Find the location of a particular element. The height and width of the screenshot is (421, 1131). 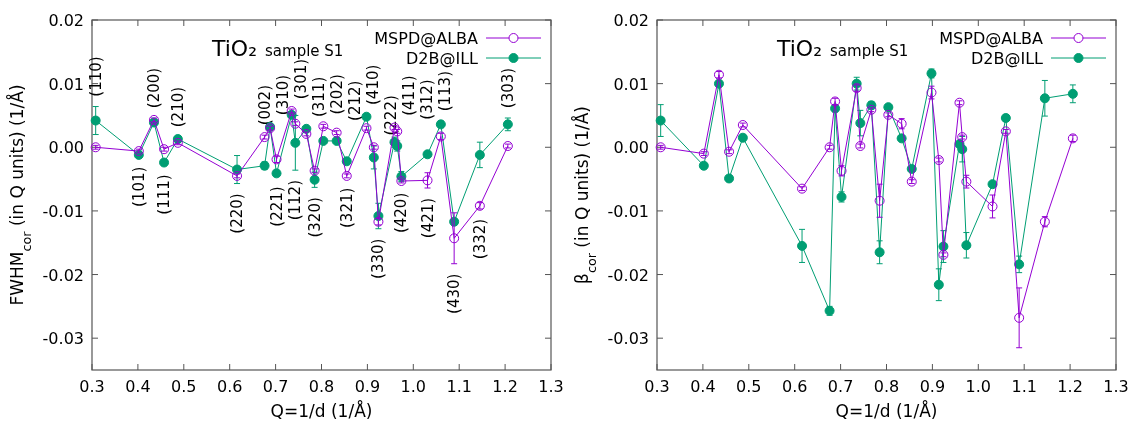

annotation: (410) is located at coordinates (372, 84).